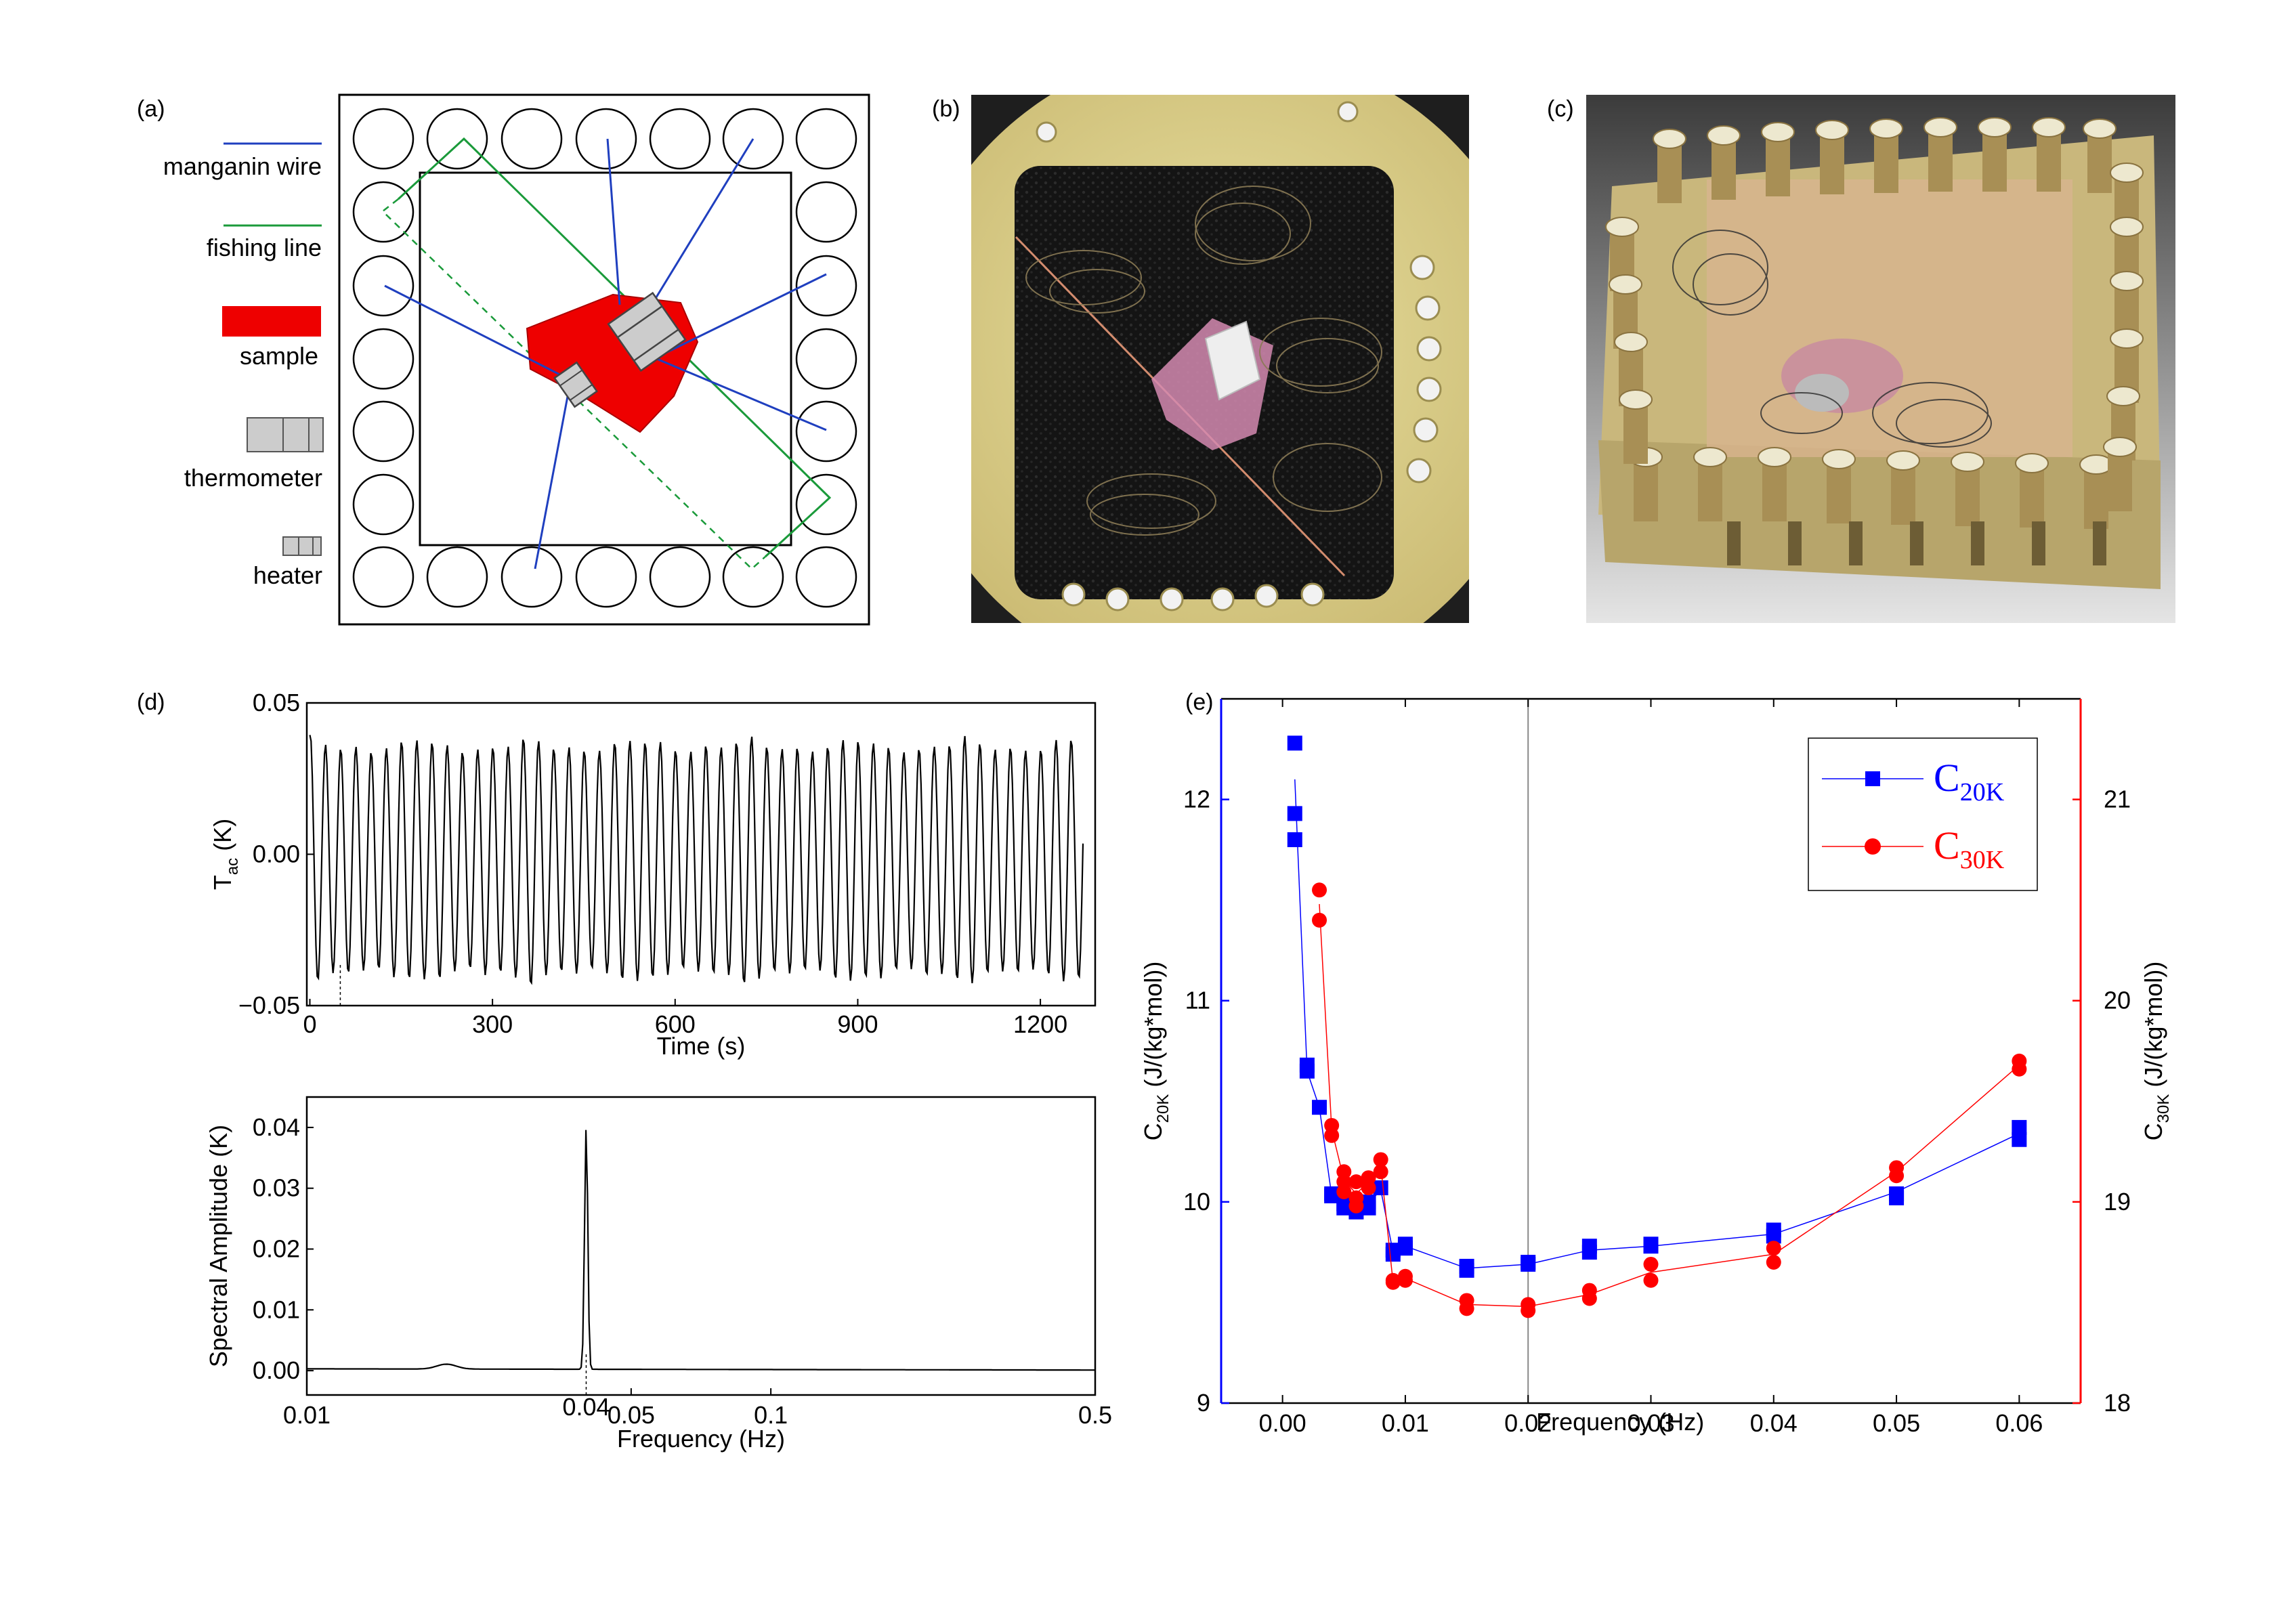  I want to click on hc-right-y-tick-label: 19, so click(2117, 1202).